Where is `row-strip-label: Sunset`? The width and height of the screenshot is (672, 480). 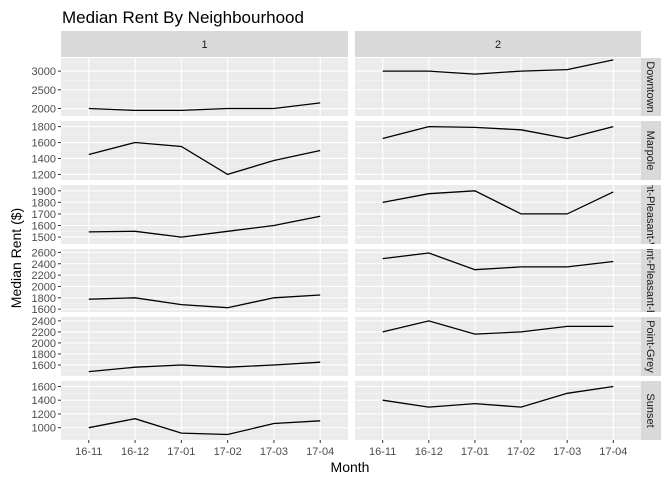 row-strip-label: Sunset is located at coordinates (650, 410).